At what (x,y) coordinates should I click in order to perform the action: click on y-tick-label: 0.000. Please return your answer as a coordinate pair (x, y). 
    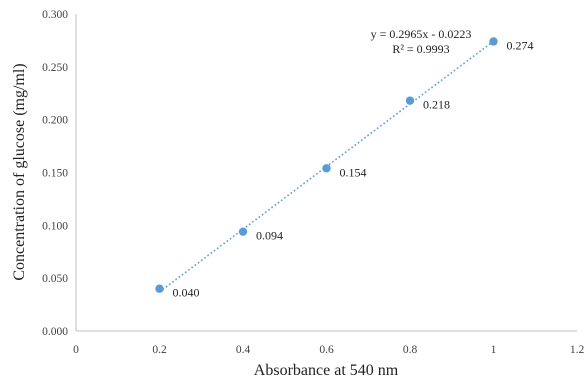
    Looking at the image, I should click on (55, 332).